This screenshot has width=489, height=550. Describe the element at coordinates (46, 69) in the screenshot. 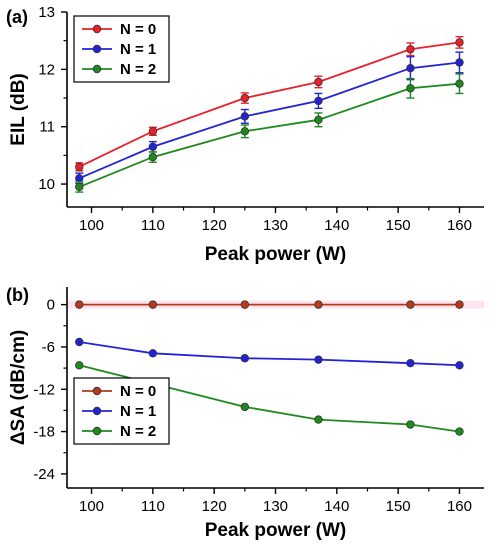

I see `y-tick-label: 12` at that location.